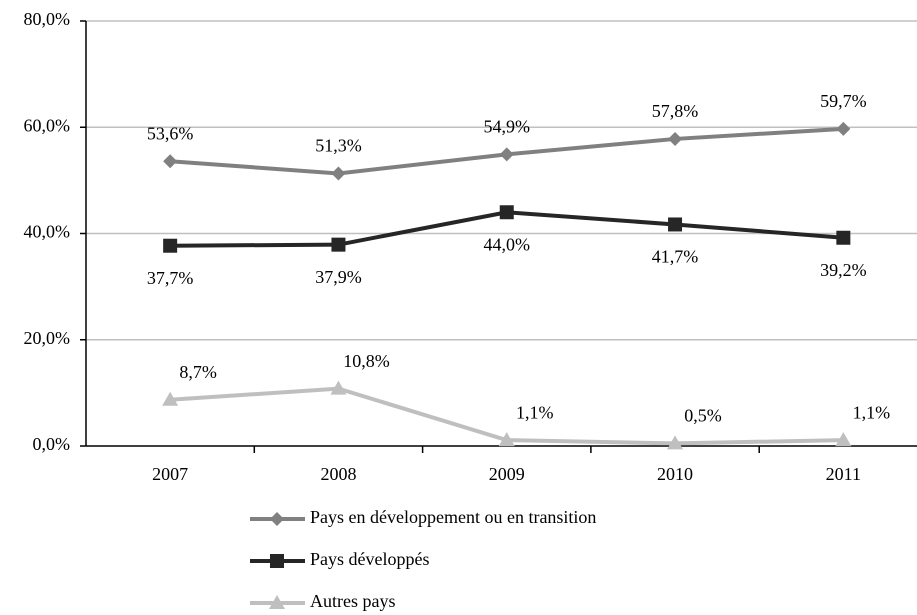 This screenshot has width=917, height=615. Describe the element at coordinates (338, 474) in the screenshot. I see `x-tick-label: 2008` at that location.